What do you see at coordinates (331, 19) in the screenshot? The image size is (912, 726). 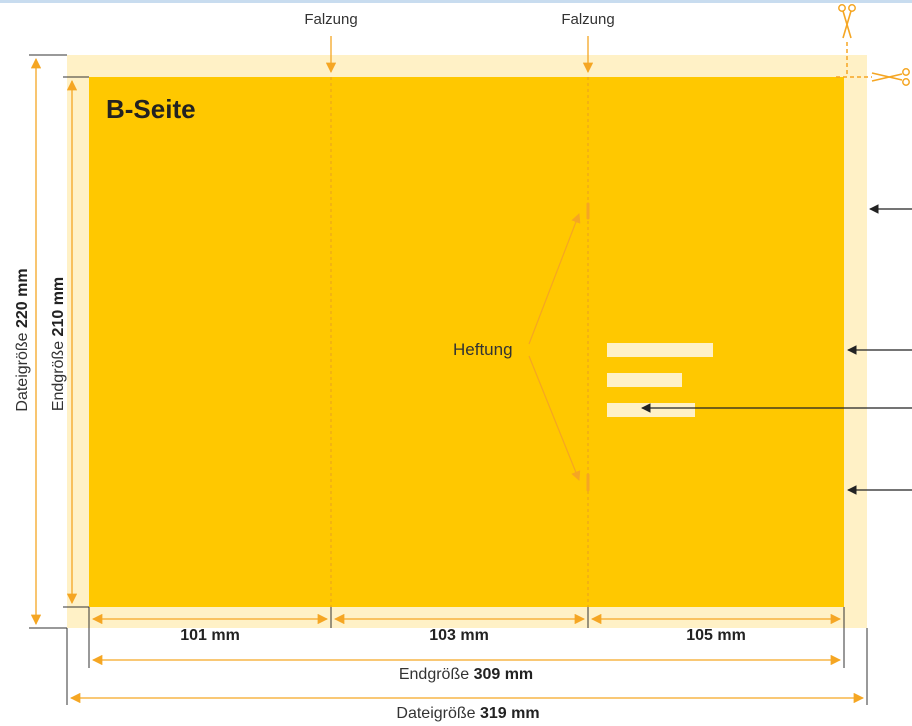 I see `fold-label-1: Falzung` at bounding box center [331, 19].